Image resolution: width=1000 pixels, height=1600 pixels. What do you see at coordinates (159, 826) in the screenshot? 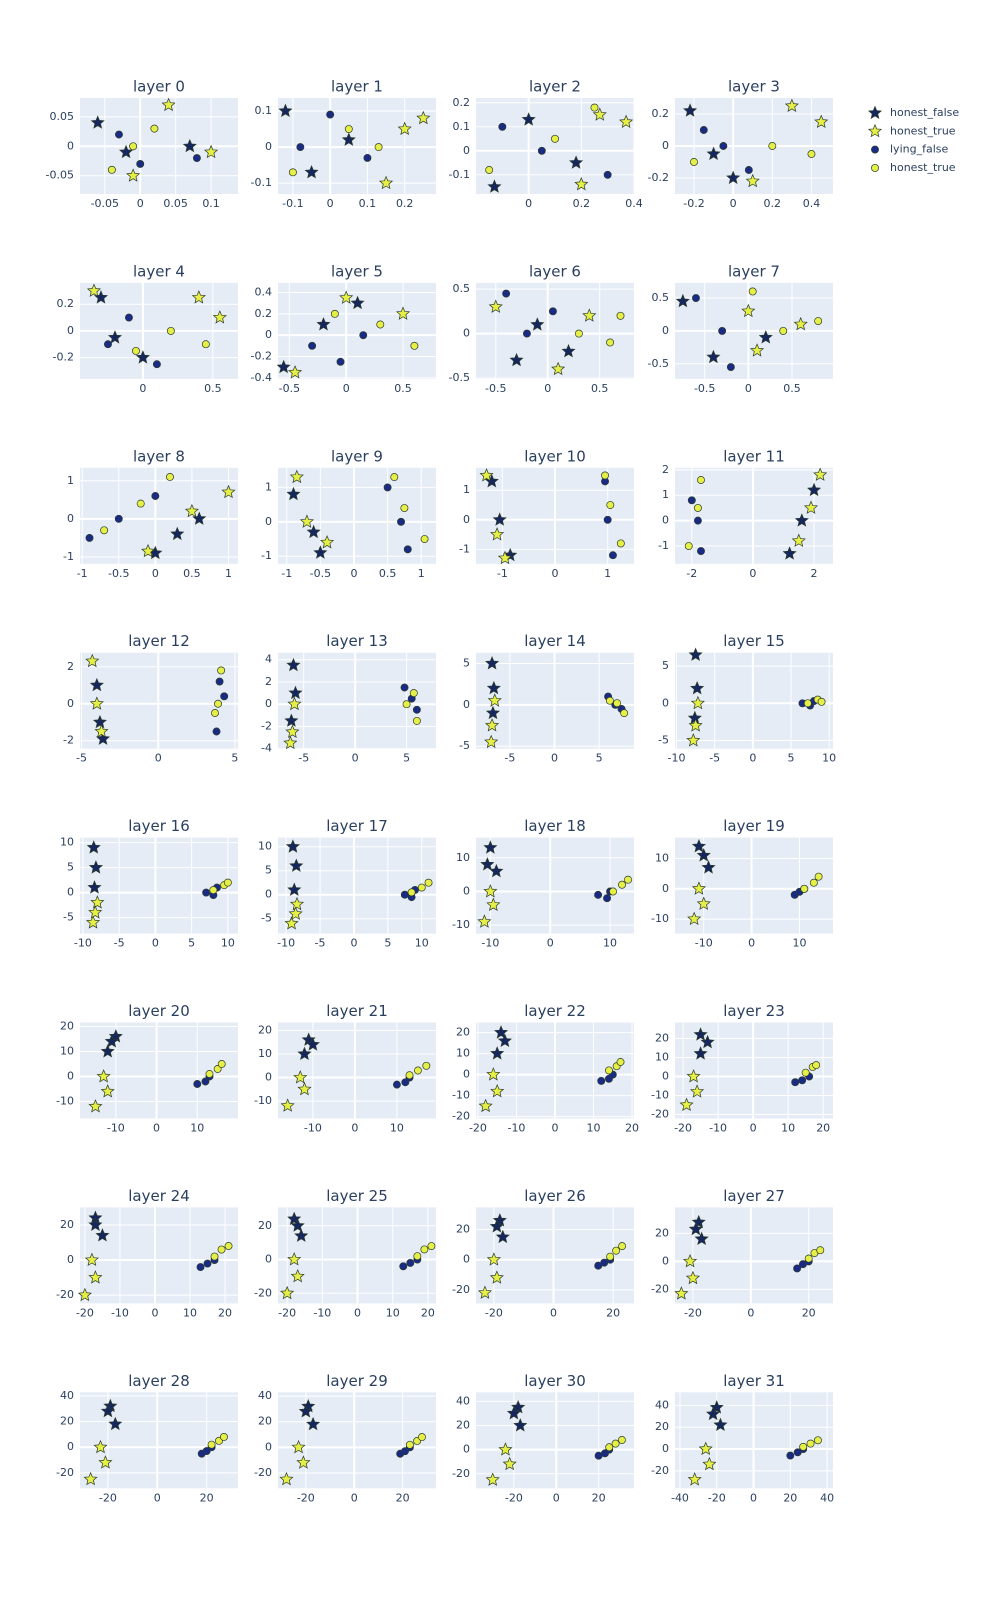
I see `subplot-title: layer 16` at bounding box center [159, 826].